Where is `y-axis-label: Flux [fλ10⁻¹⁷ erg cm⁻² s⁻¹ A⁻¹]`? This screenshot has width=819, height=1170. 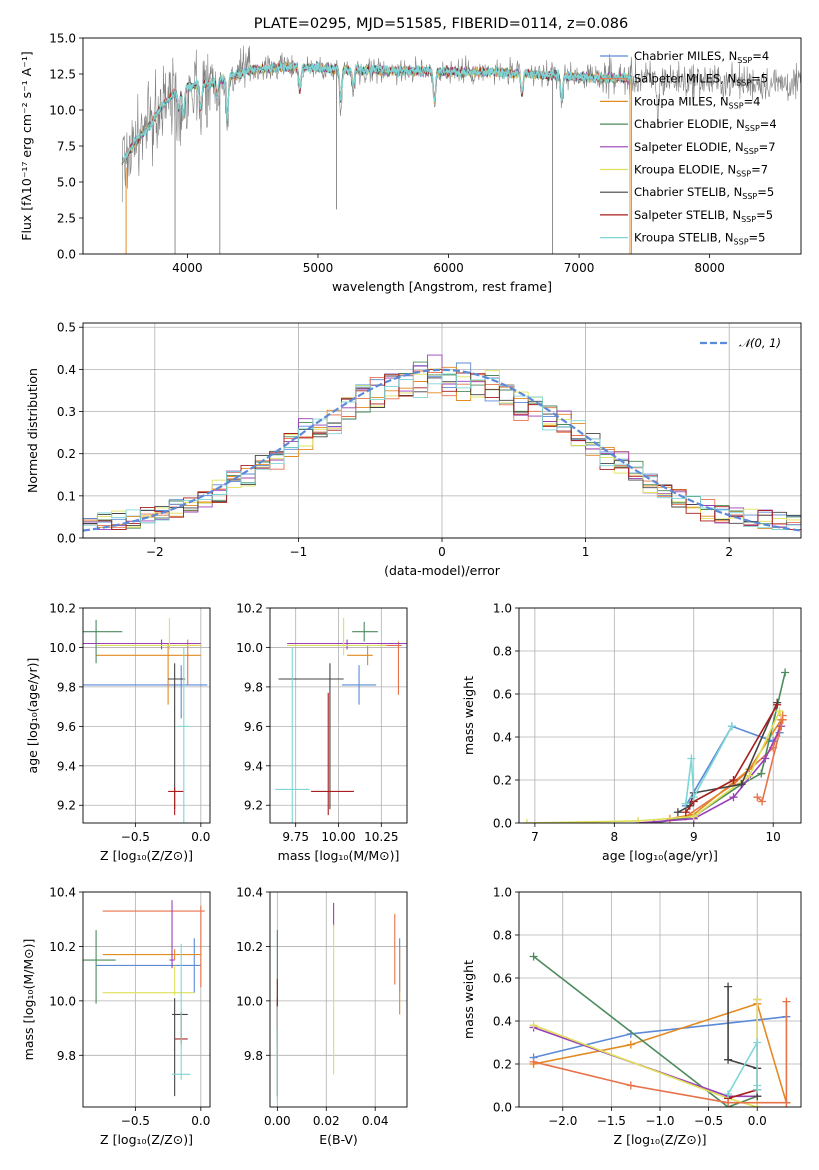
y-axis-label: Flux [fλ10⁻¹⁷ erg cm⁻² s⁻¹ A⁻¹] is located at coordinates (26, 145).